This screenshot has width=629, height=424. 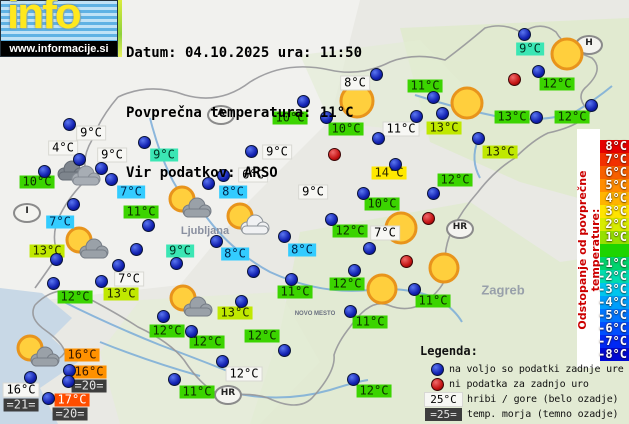 What do you see at coordinates (614, 237) in the screenshot?
I see `scale-band: 1°C` at bounding box center [614, 237].